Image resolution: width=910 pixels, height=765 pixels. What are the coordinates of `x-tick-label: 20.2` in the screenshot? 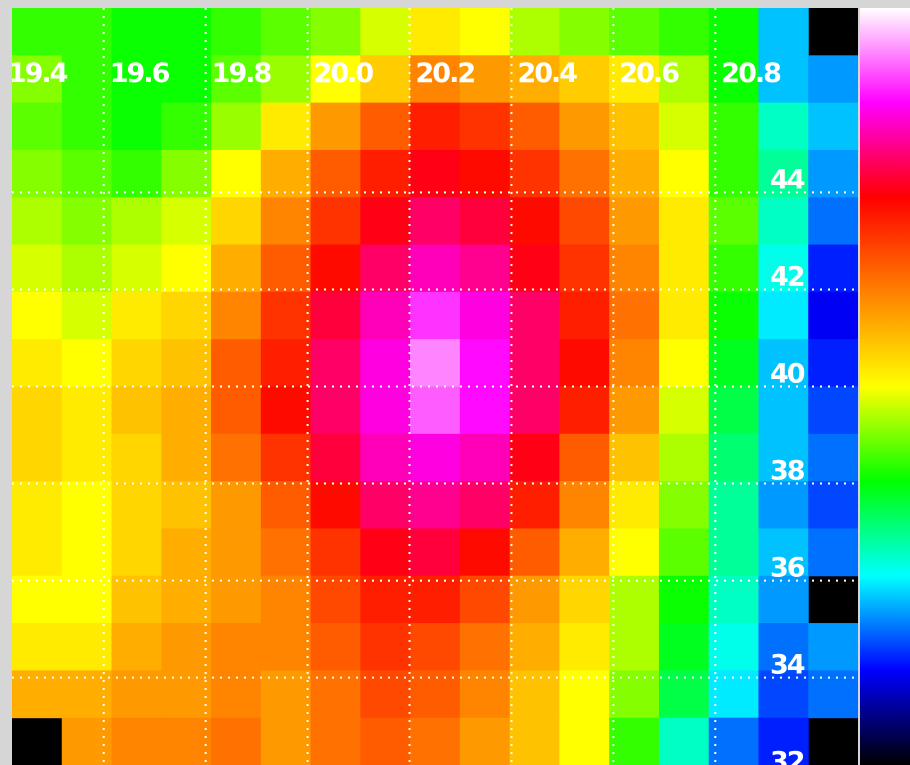 It's located at (445, 73).